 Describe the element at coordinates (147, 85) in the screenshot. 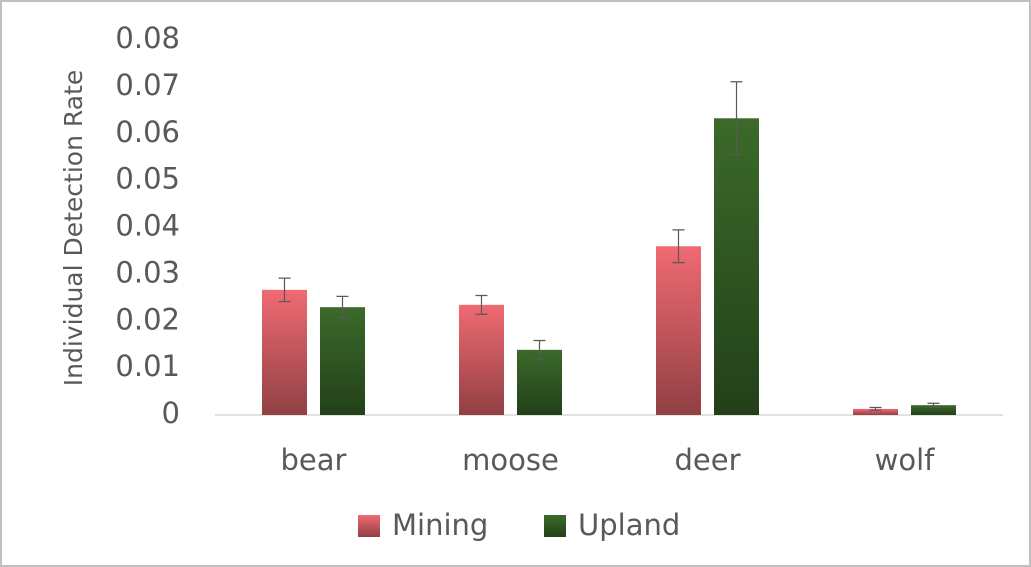

I see `y-tick-label: 0.07` at that location.